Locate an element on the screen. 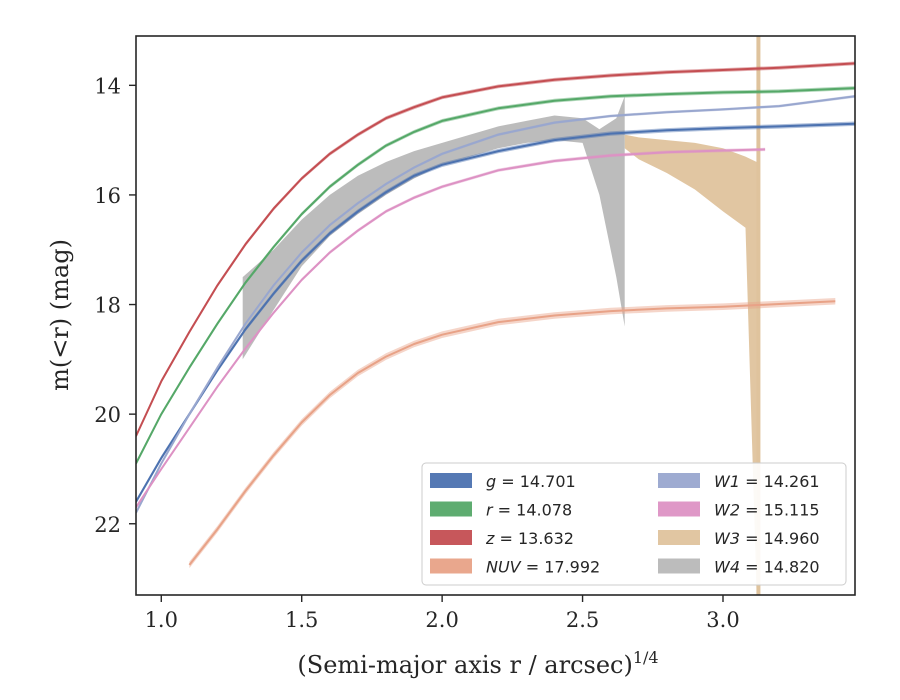  legend-swatch-w3 is located at coordinates (679, 537).